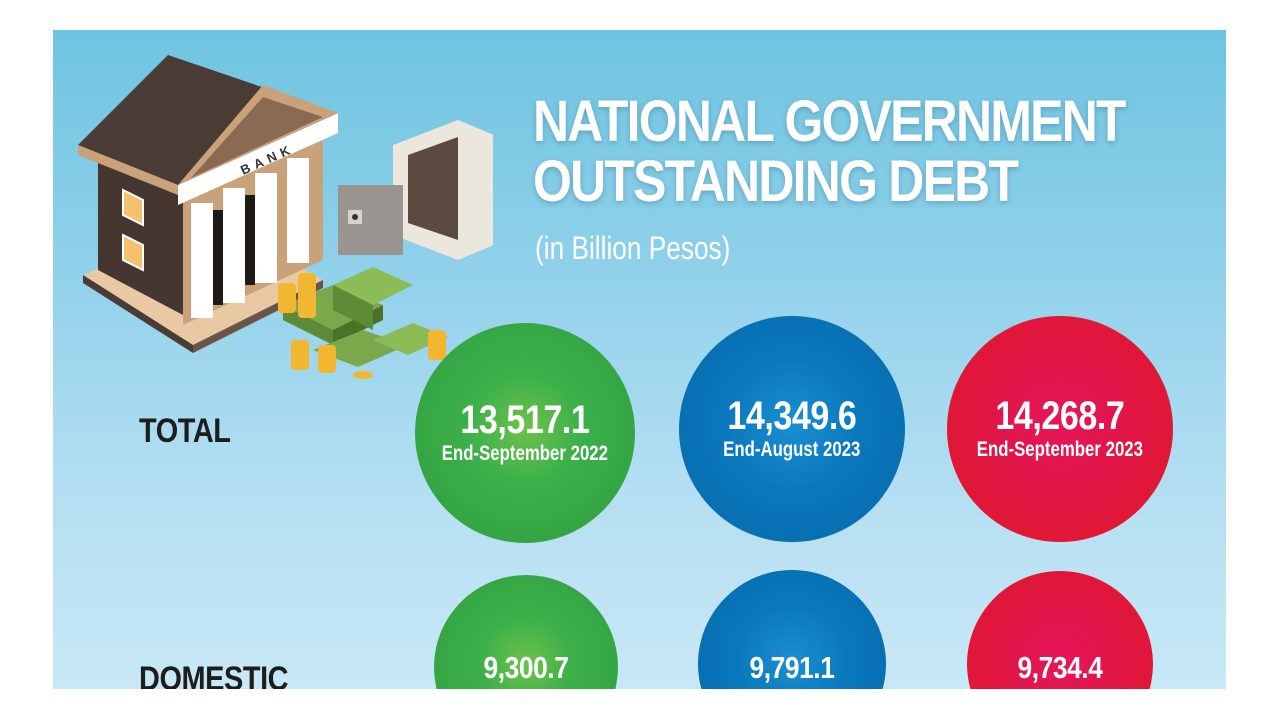  What do you see at coordinates (362, 326) in the screenshot?
I see `coin-stack-icon` at bounding box center [362, 326].